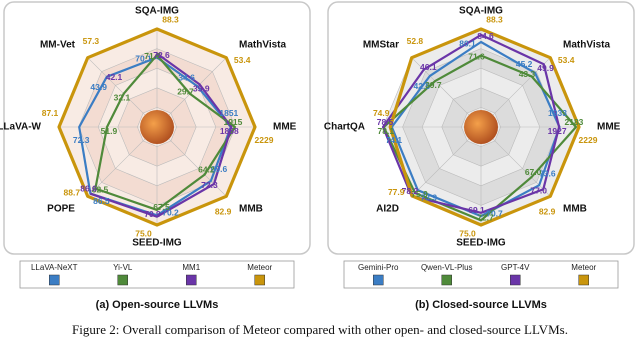 This screenshot has height=340, width=640. Describe the element at coordinates (50, 113) in the screenshot. I see `data-label: 87.1` at that location.